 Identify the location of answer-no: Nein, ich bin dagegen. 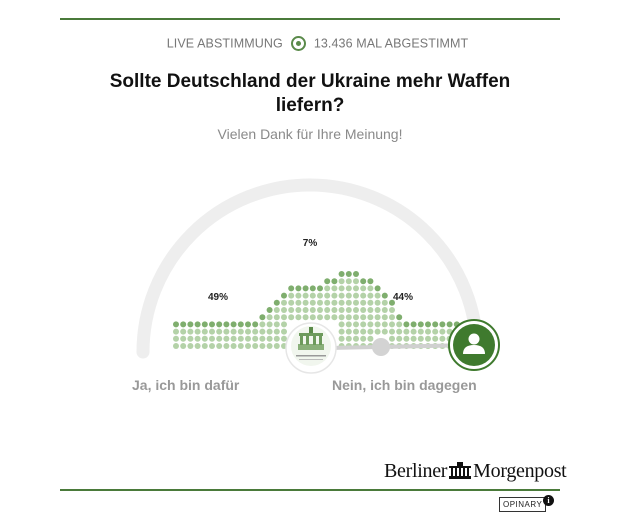
(404, 385).